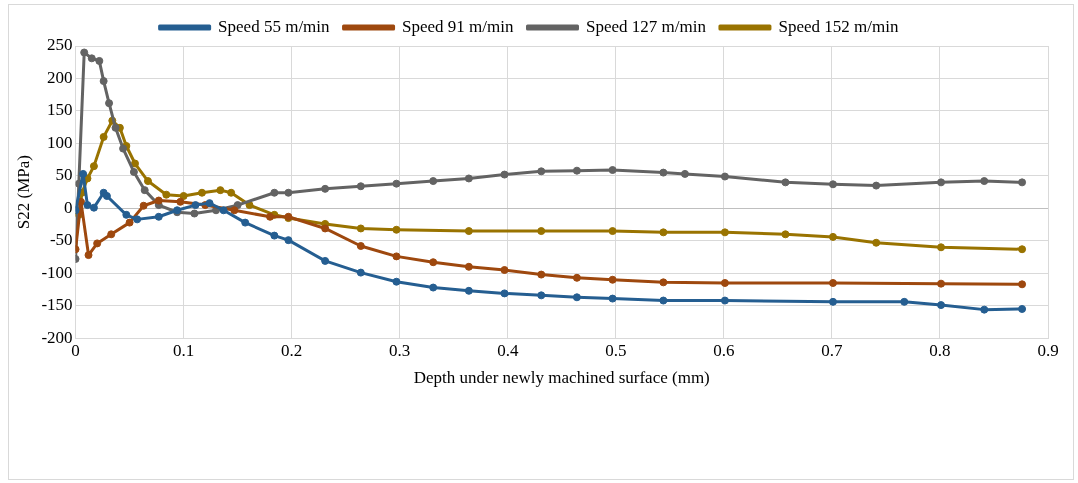 The height and width of the screenshot is (483, 1078). Describe the element at coordinates (400, 350) in the screenshot. I see `x-tick-label: 0.3` at that location.